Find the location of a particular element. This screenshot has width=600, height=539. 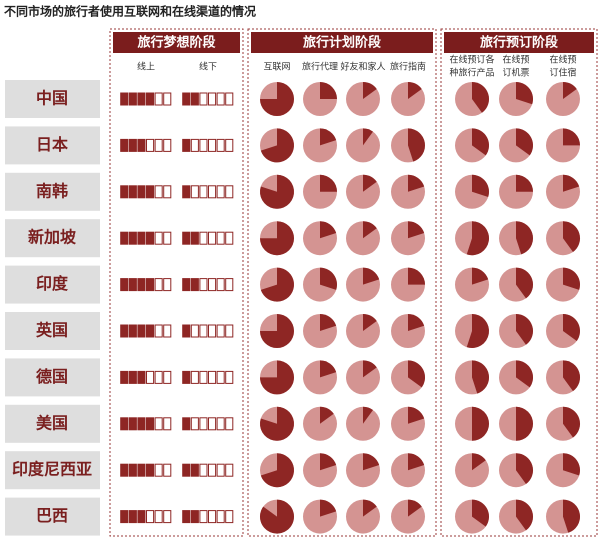

stage-header is located at coordinates (176, 42).